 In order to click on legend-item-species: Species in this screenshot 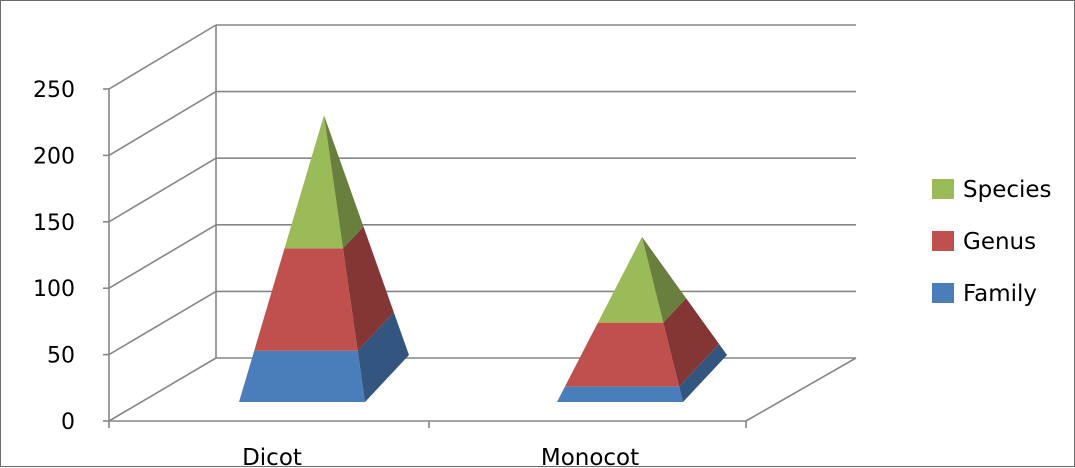, I will do `click(992, 190)`.